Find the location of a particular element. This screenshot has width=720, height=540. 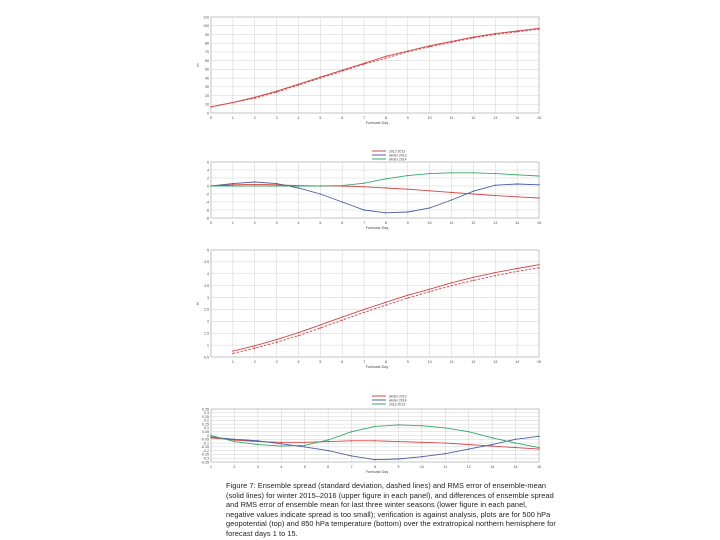

panel1-y-axis-label: m is located at coordinates (198, 64).